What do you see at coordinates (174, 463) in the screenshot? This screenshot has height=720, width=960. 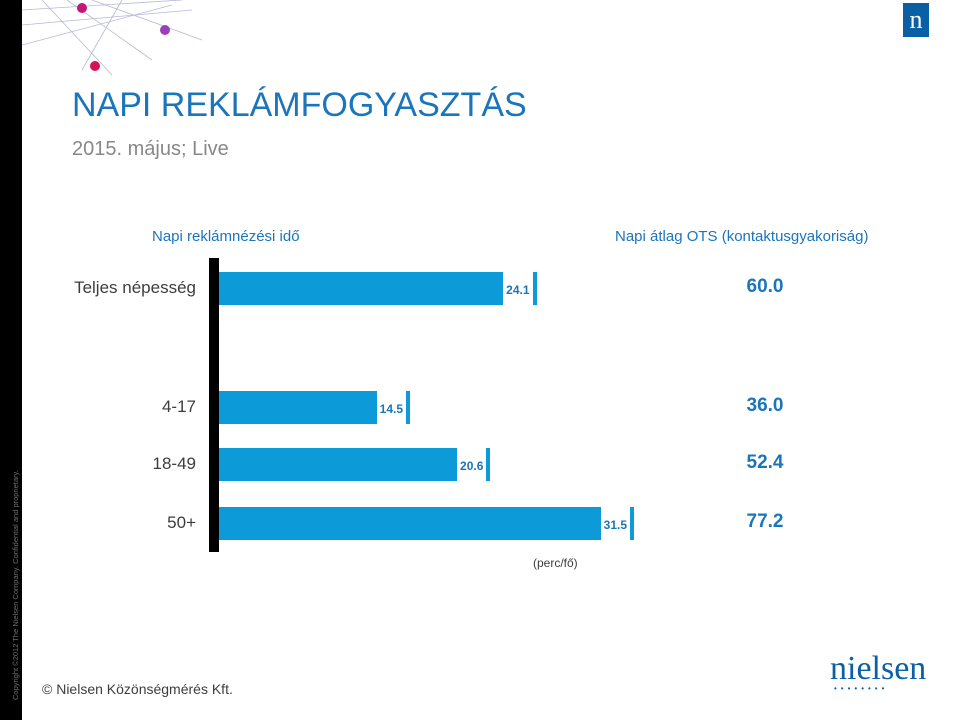 I see `category-label: 18-49` at bounding box center [174, 463].